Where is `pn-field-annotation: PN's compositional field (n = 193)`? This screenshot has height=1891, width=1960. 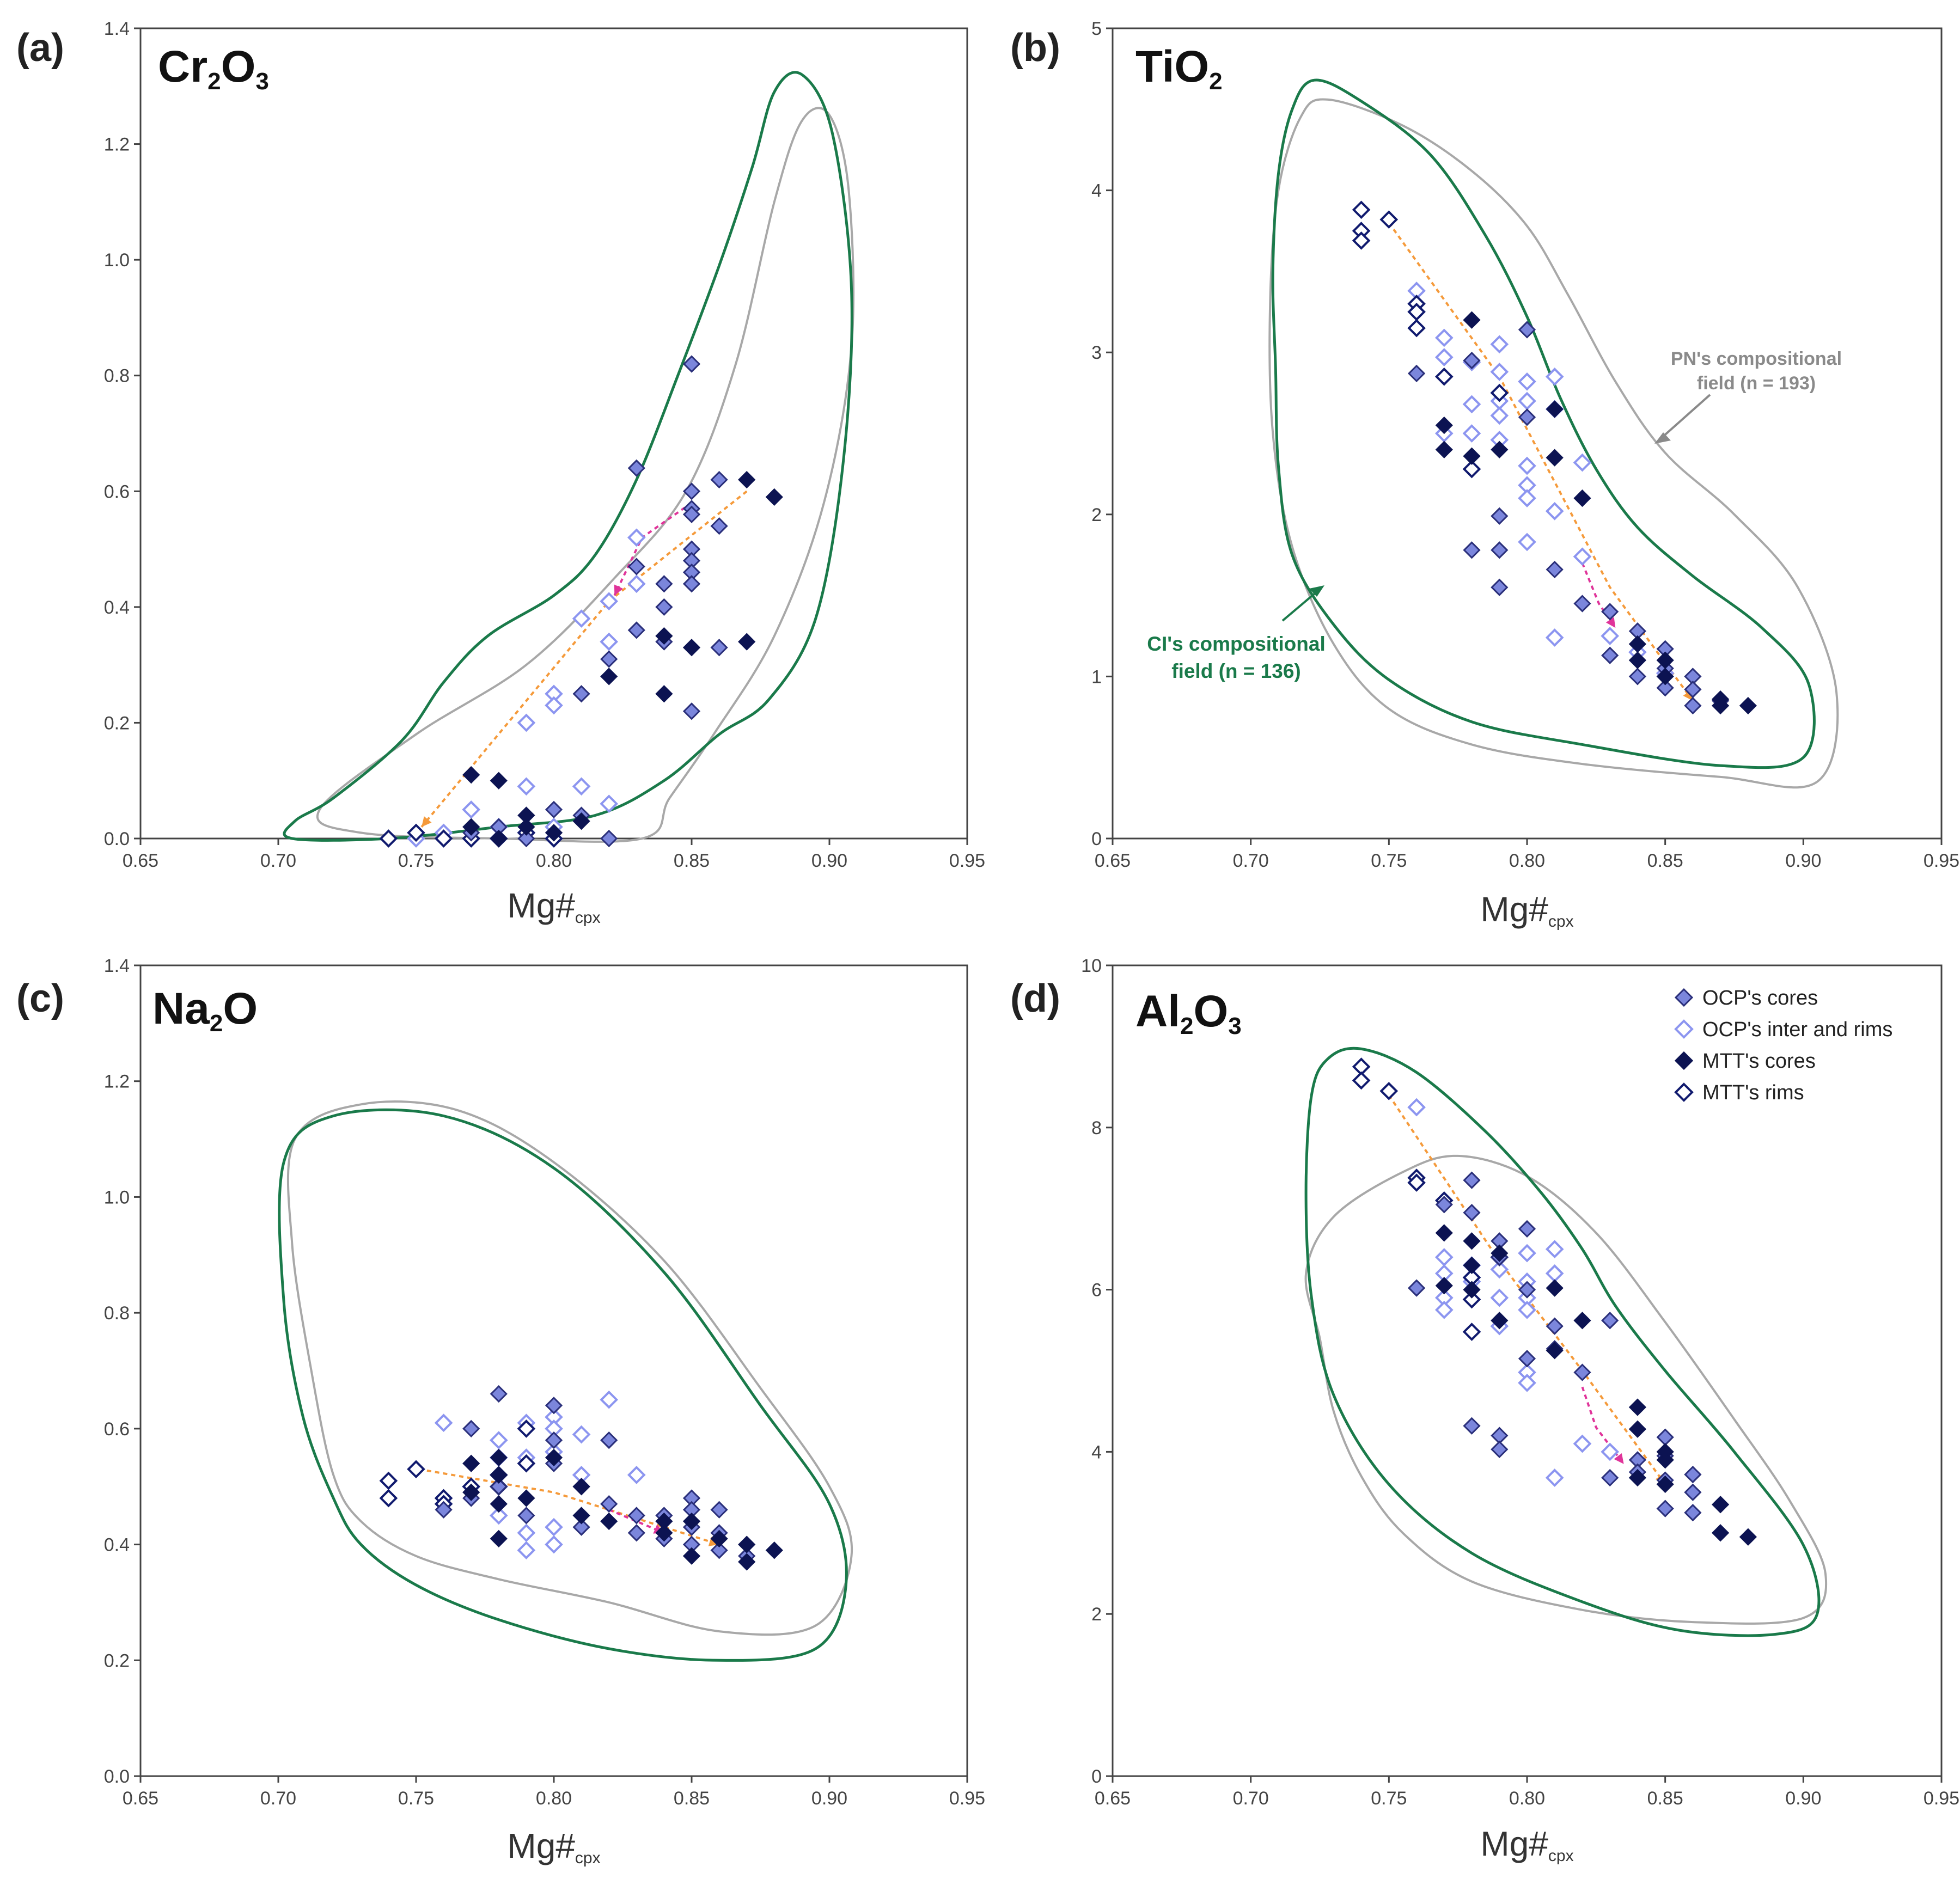
pn-field-annotation: PN's compositional field (n = 193) is located at coordinates (1748, 396).